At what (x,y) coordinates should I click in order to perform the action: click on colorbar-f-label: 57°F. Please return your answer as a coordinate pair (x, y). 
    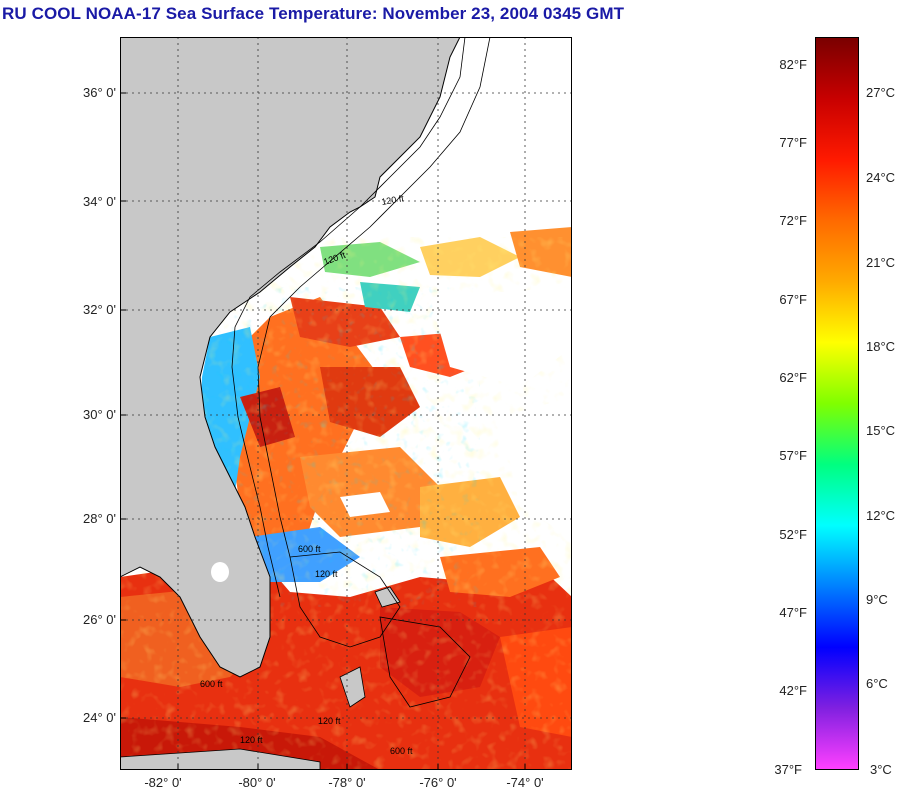
    Looking at the image, I should click on (793, 455).